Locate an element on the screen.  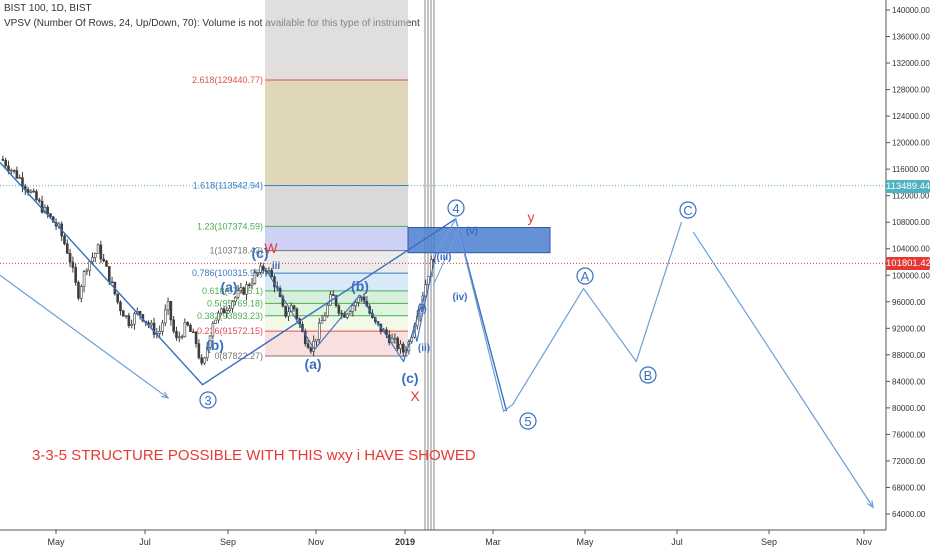
fib-zone-lavender is located at coordinates (336, 238).